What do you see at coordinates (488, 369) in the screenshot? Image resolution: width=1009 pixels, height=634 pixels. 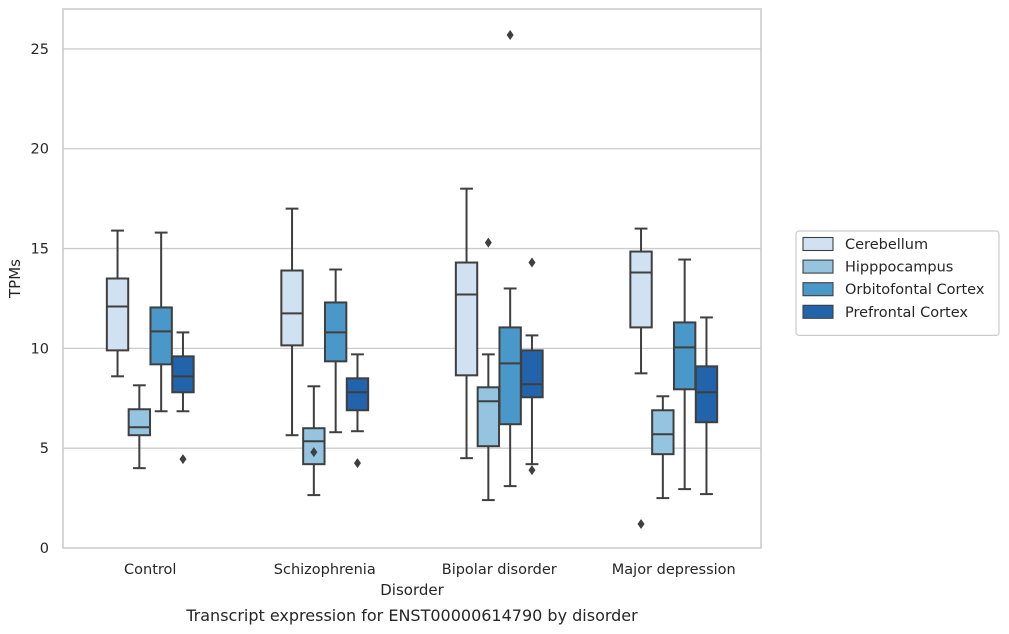 I see `box-hipppocampus-bipolar-disorder` at bounding box center [488, 369].